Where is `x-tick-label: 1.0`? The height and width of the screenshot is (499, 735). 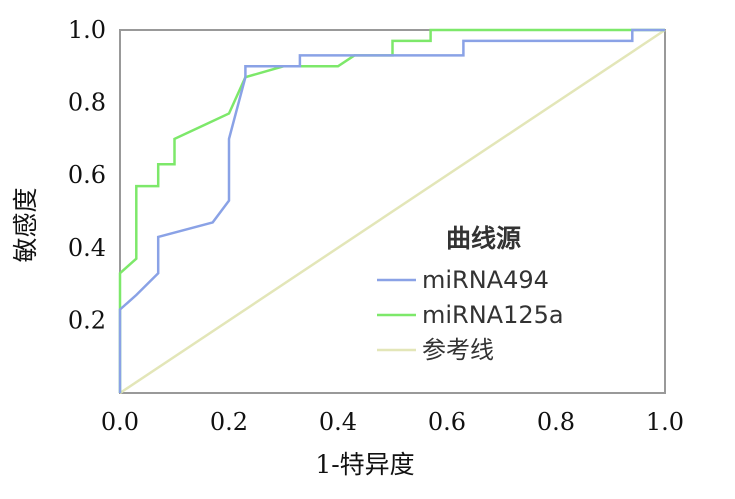 x-tick-label: 1.0 is located at coordinates (665, 422).